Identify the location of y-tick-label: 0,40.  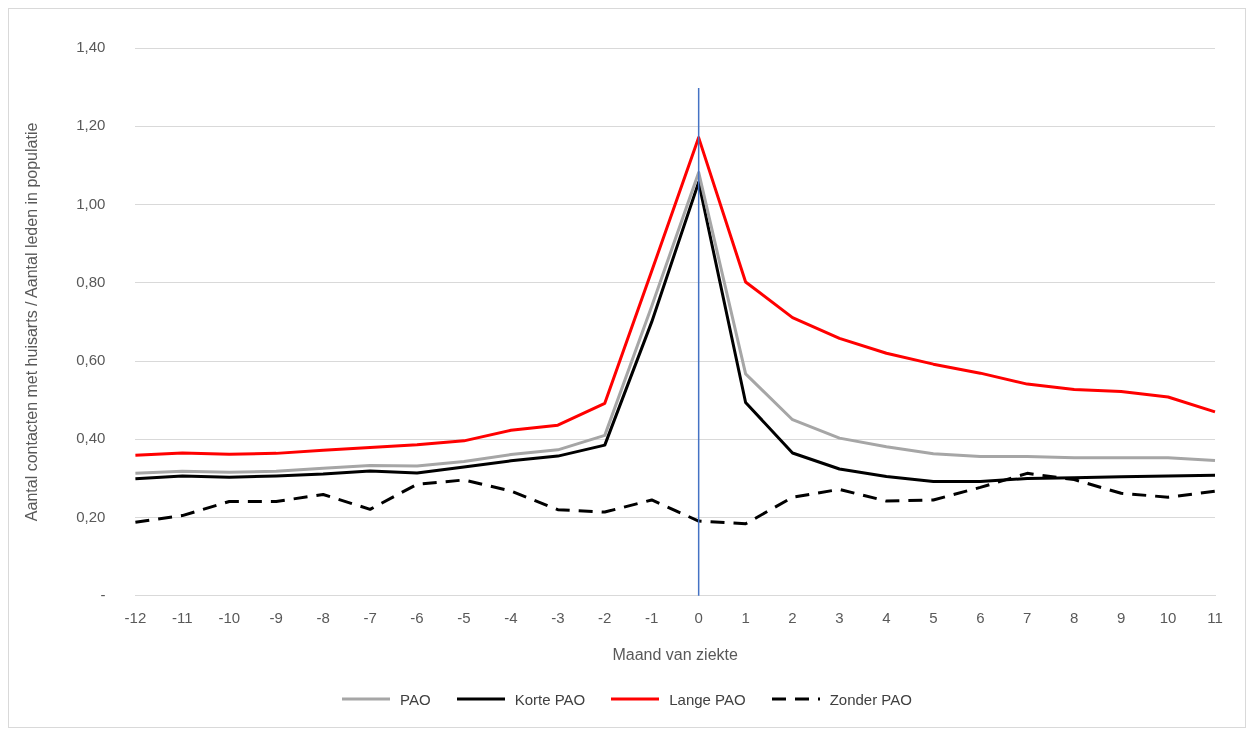
(91, 438).